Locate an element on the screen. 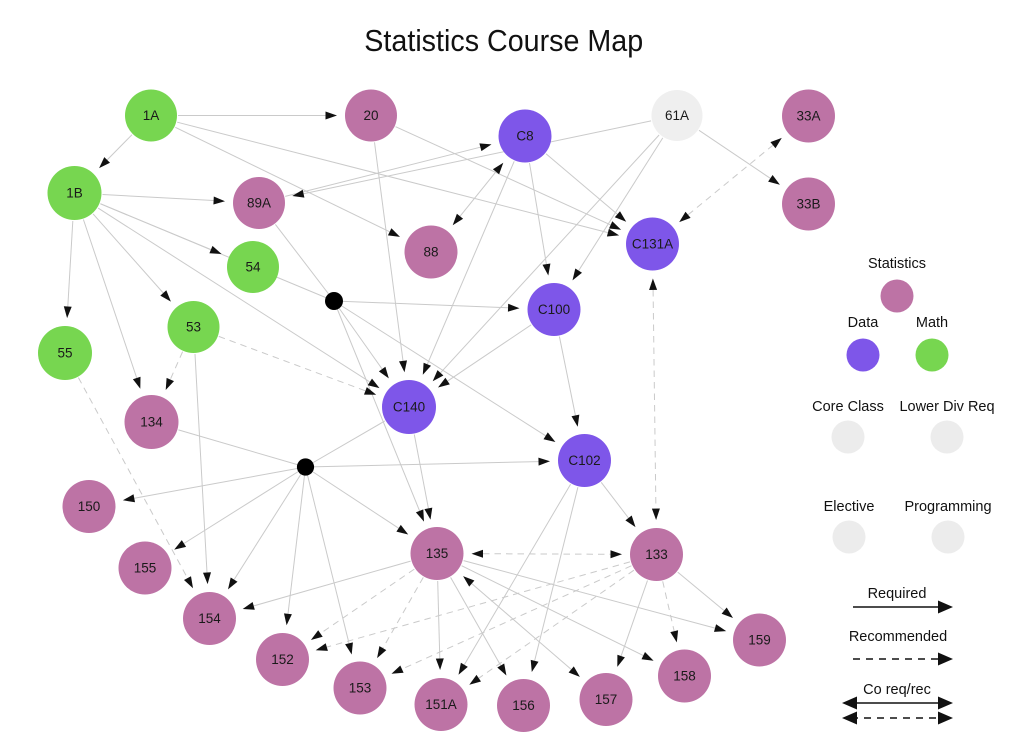 The image size is (1024, 753). svg-text: 151A is located at coordinates (441, 704).